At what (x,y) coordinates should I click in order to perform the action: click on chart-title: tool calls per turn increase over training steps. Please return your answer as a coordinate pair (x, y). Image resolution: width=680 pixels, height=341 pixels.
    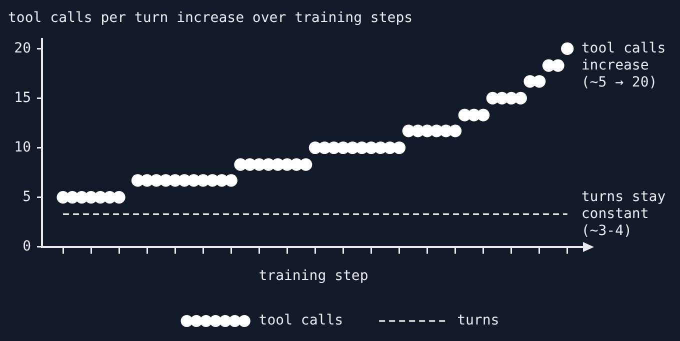
    Looking at the image, I should click on (210, 18).